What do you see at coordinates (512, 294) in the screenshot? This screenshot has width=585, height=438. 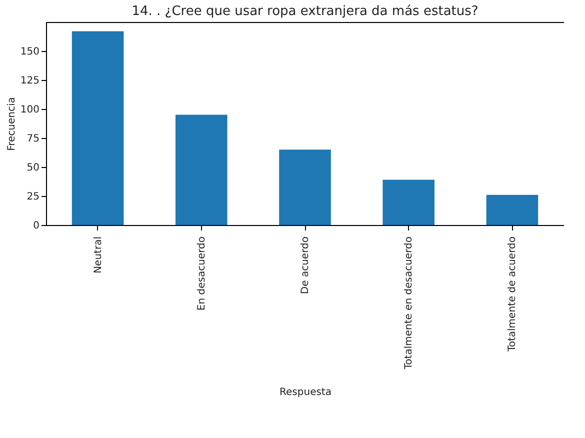 I see `x-tick-label: Totalmente de acuerdo` at bounding box center [512, 294].